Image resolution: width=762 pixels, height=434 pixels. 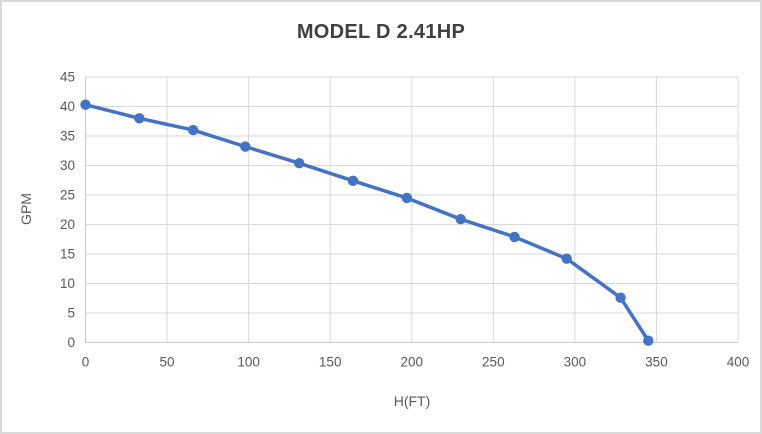 What do you see at coordinates (330, 362) in the screenshot?
I see `x-tick-label: 150` at bounding box center [330, 362].